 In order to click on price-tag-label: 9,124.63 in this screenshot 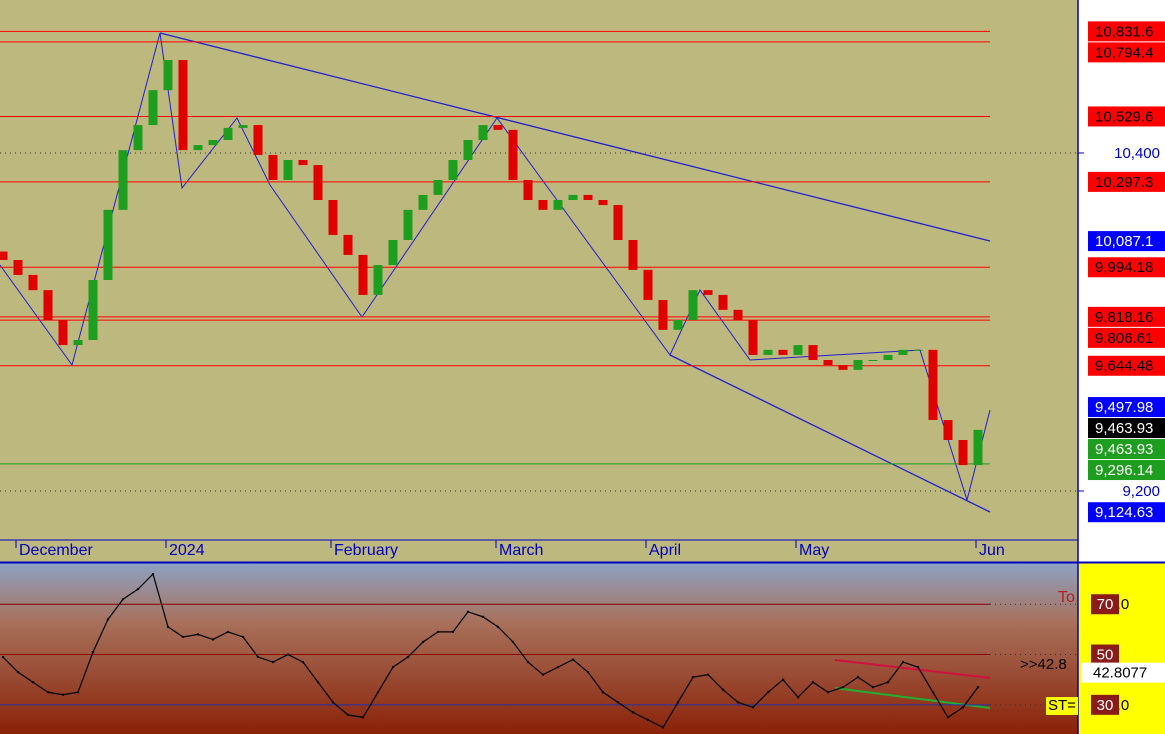, I will do `click(1124, 512)`.